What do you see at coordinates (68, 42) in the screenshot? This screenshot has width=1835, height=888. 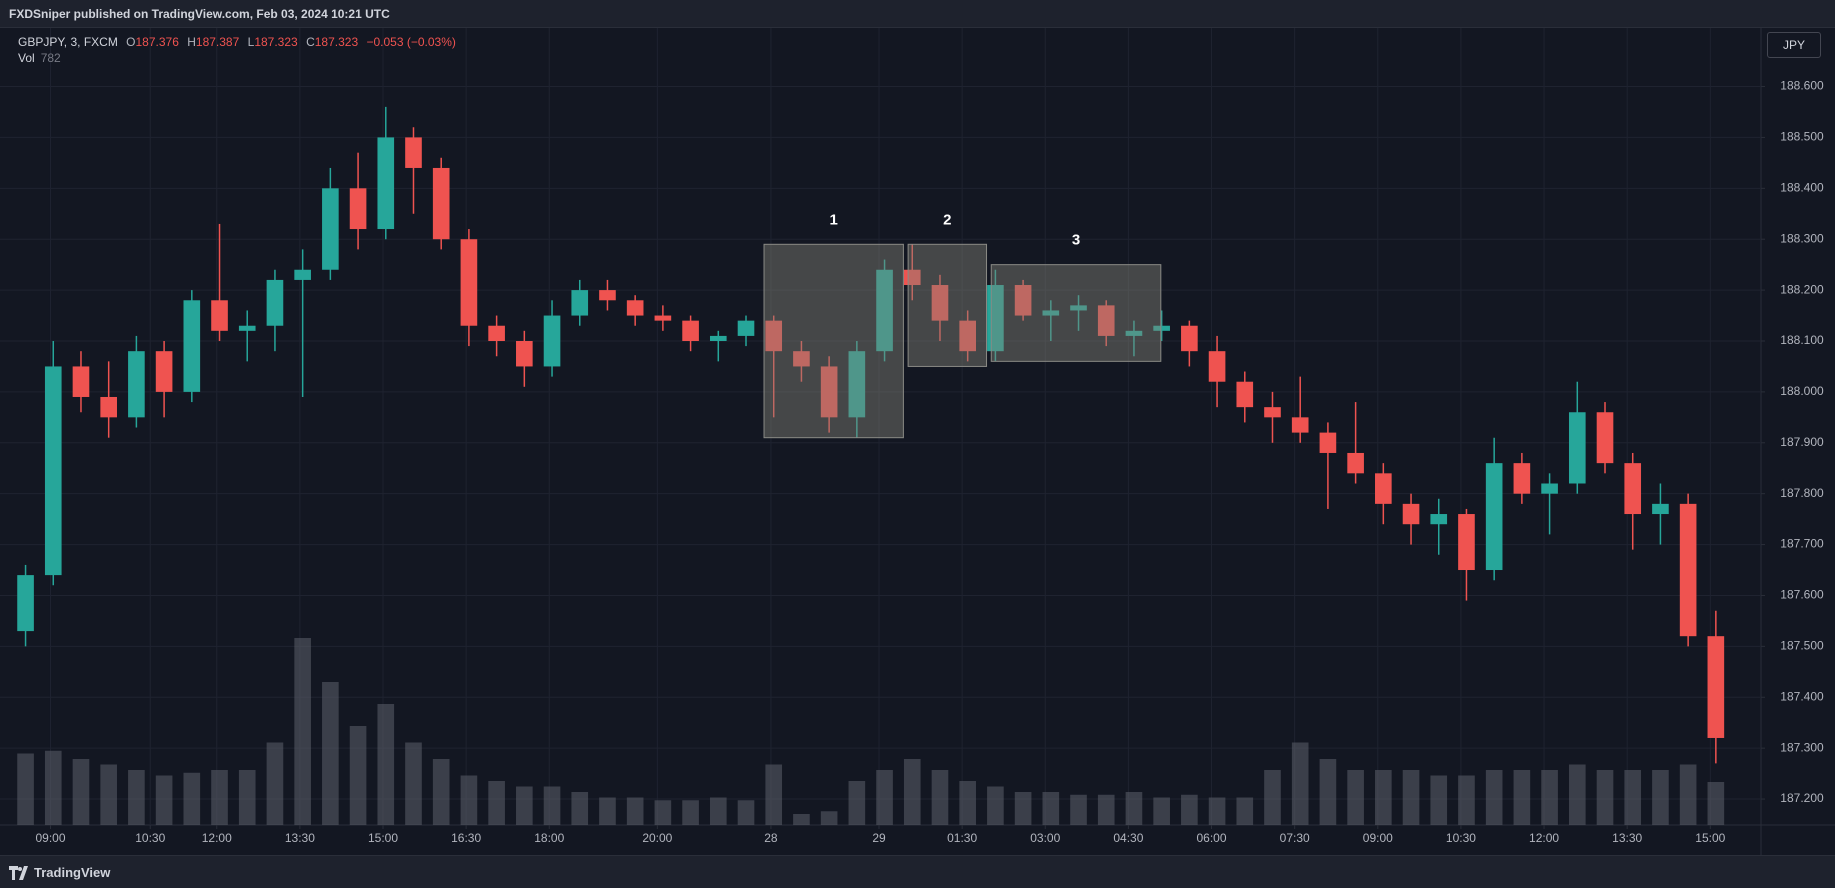 I see `symbol: GBPJPY, 3, FXCM` at bounding box center [68, 42].